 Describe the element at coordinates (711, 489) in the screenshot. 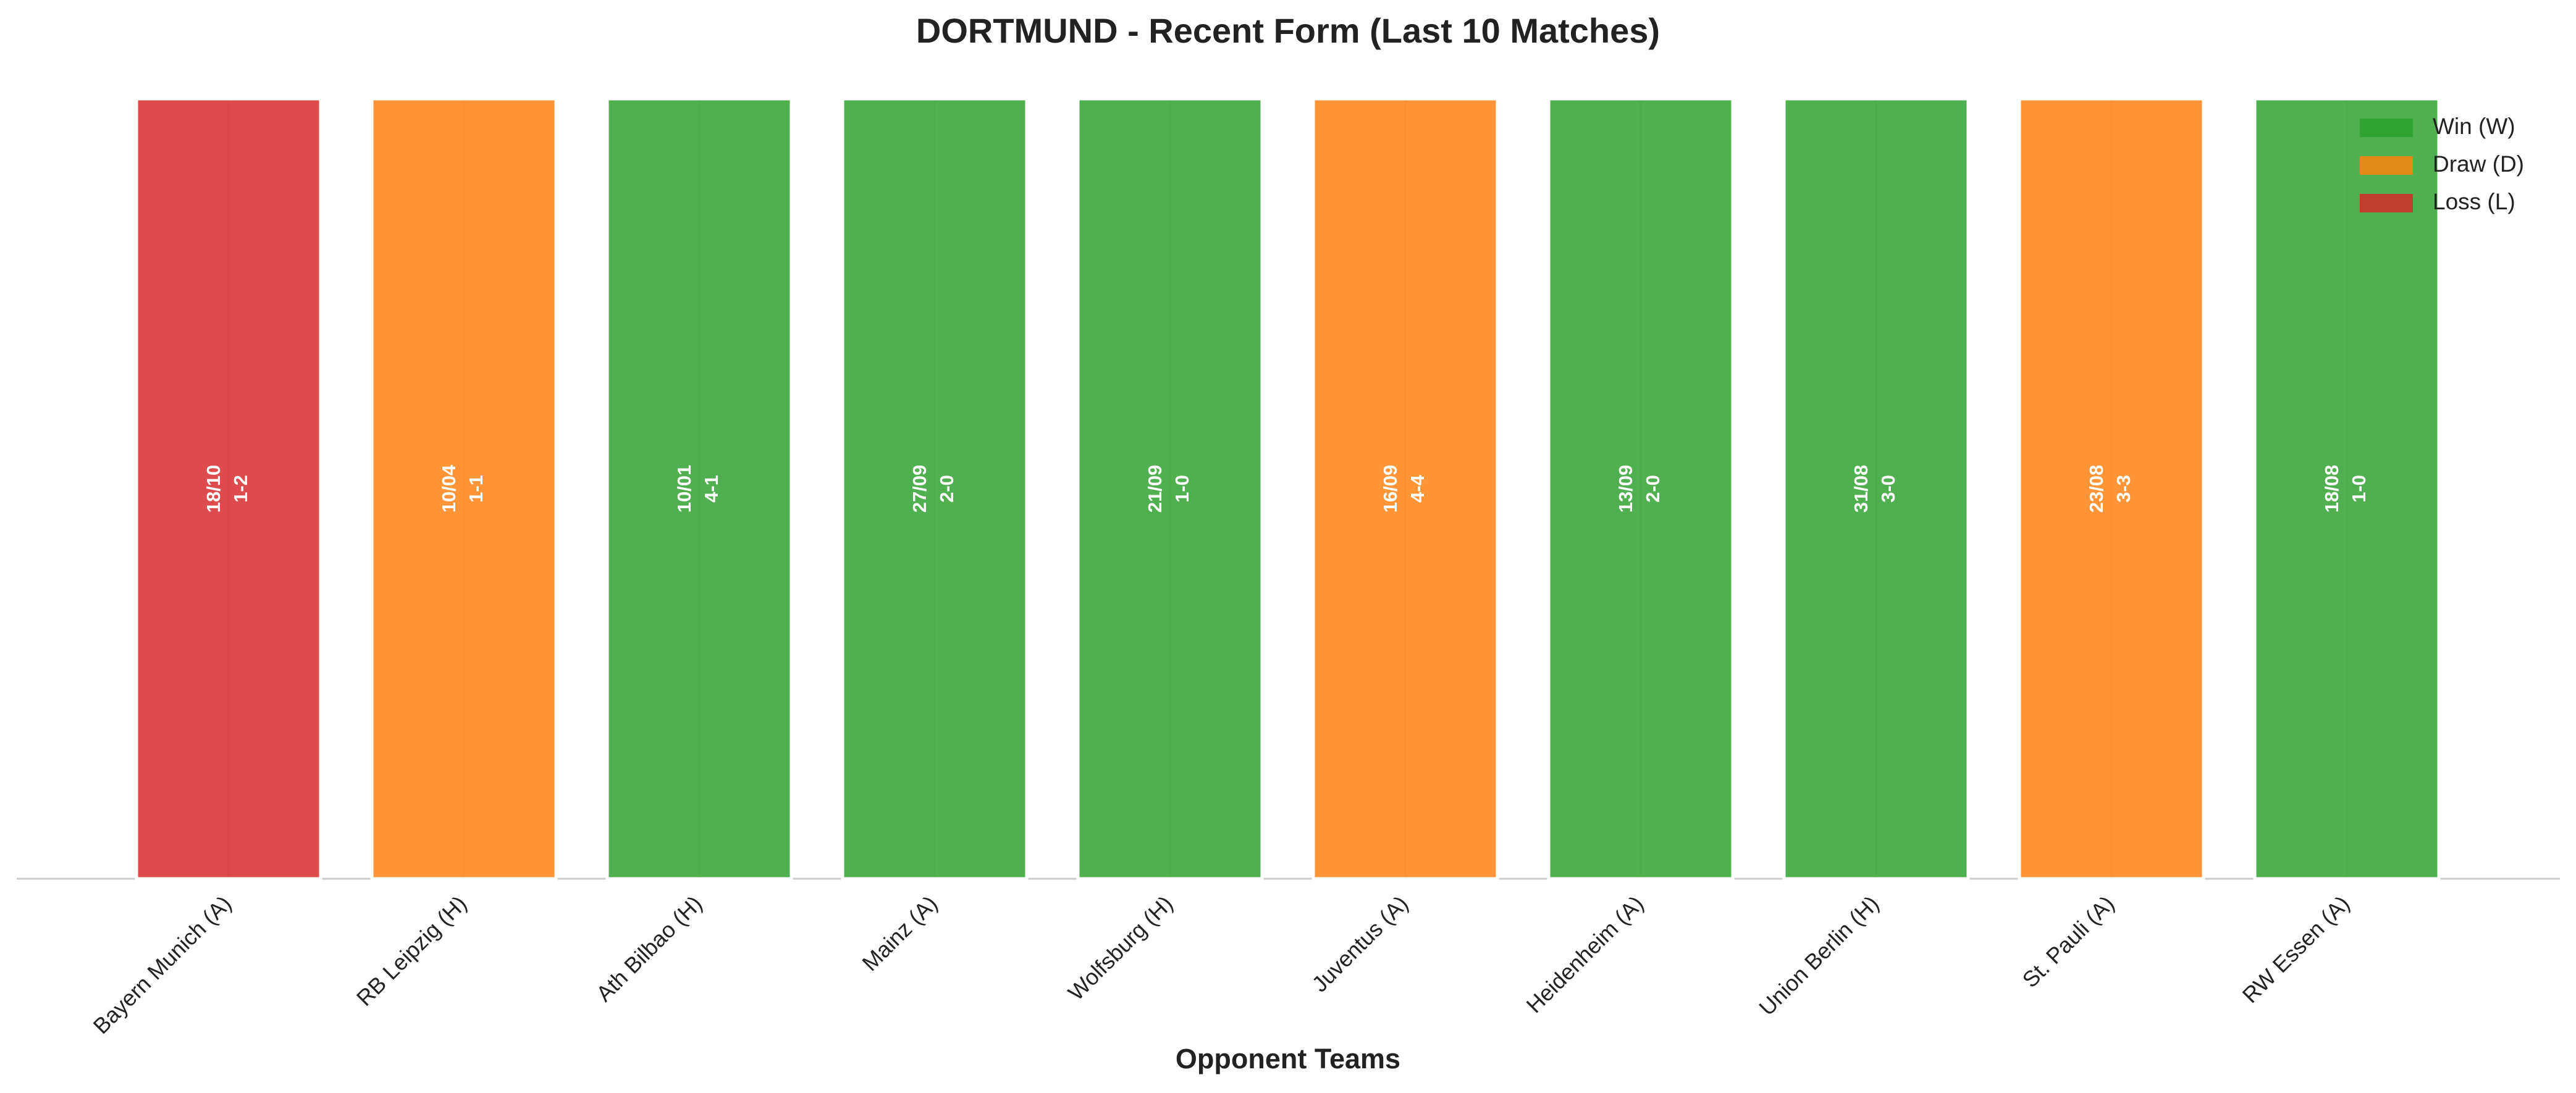

I see `bar-score-label: 4-1` at that location.